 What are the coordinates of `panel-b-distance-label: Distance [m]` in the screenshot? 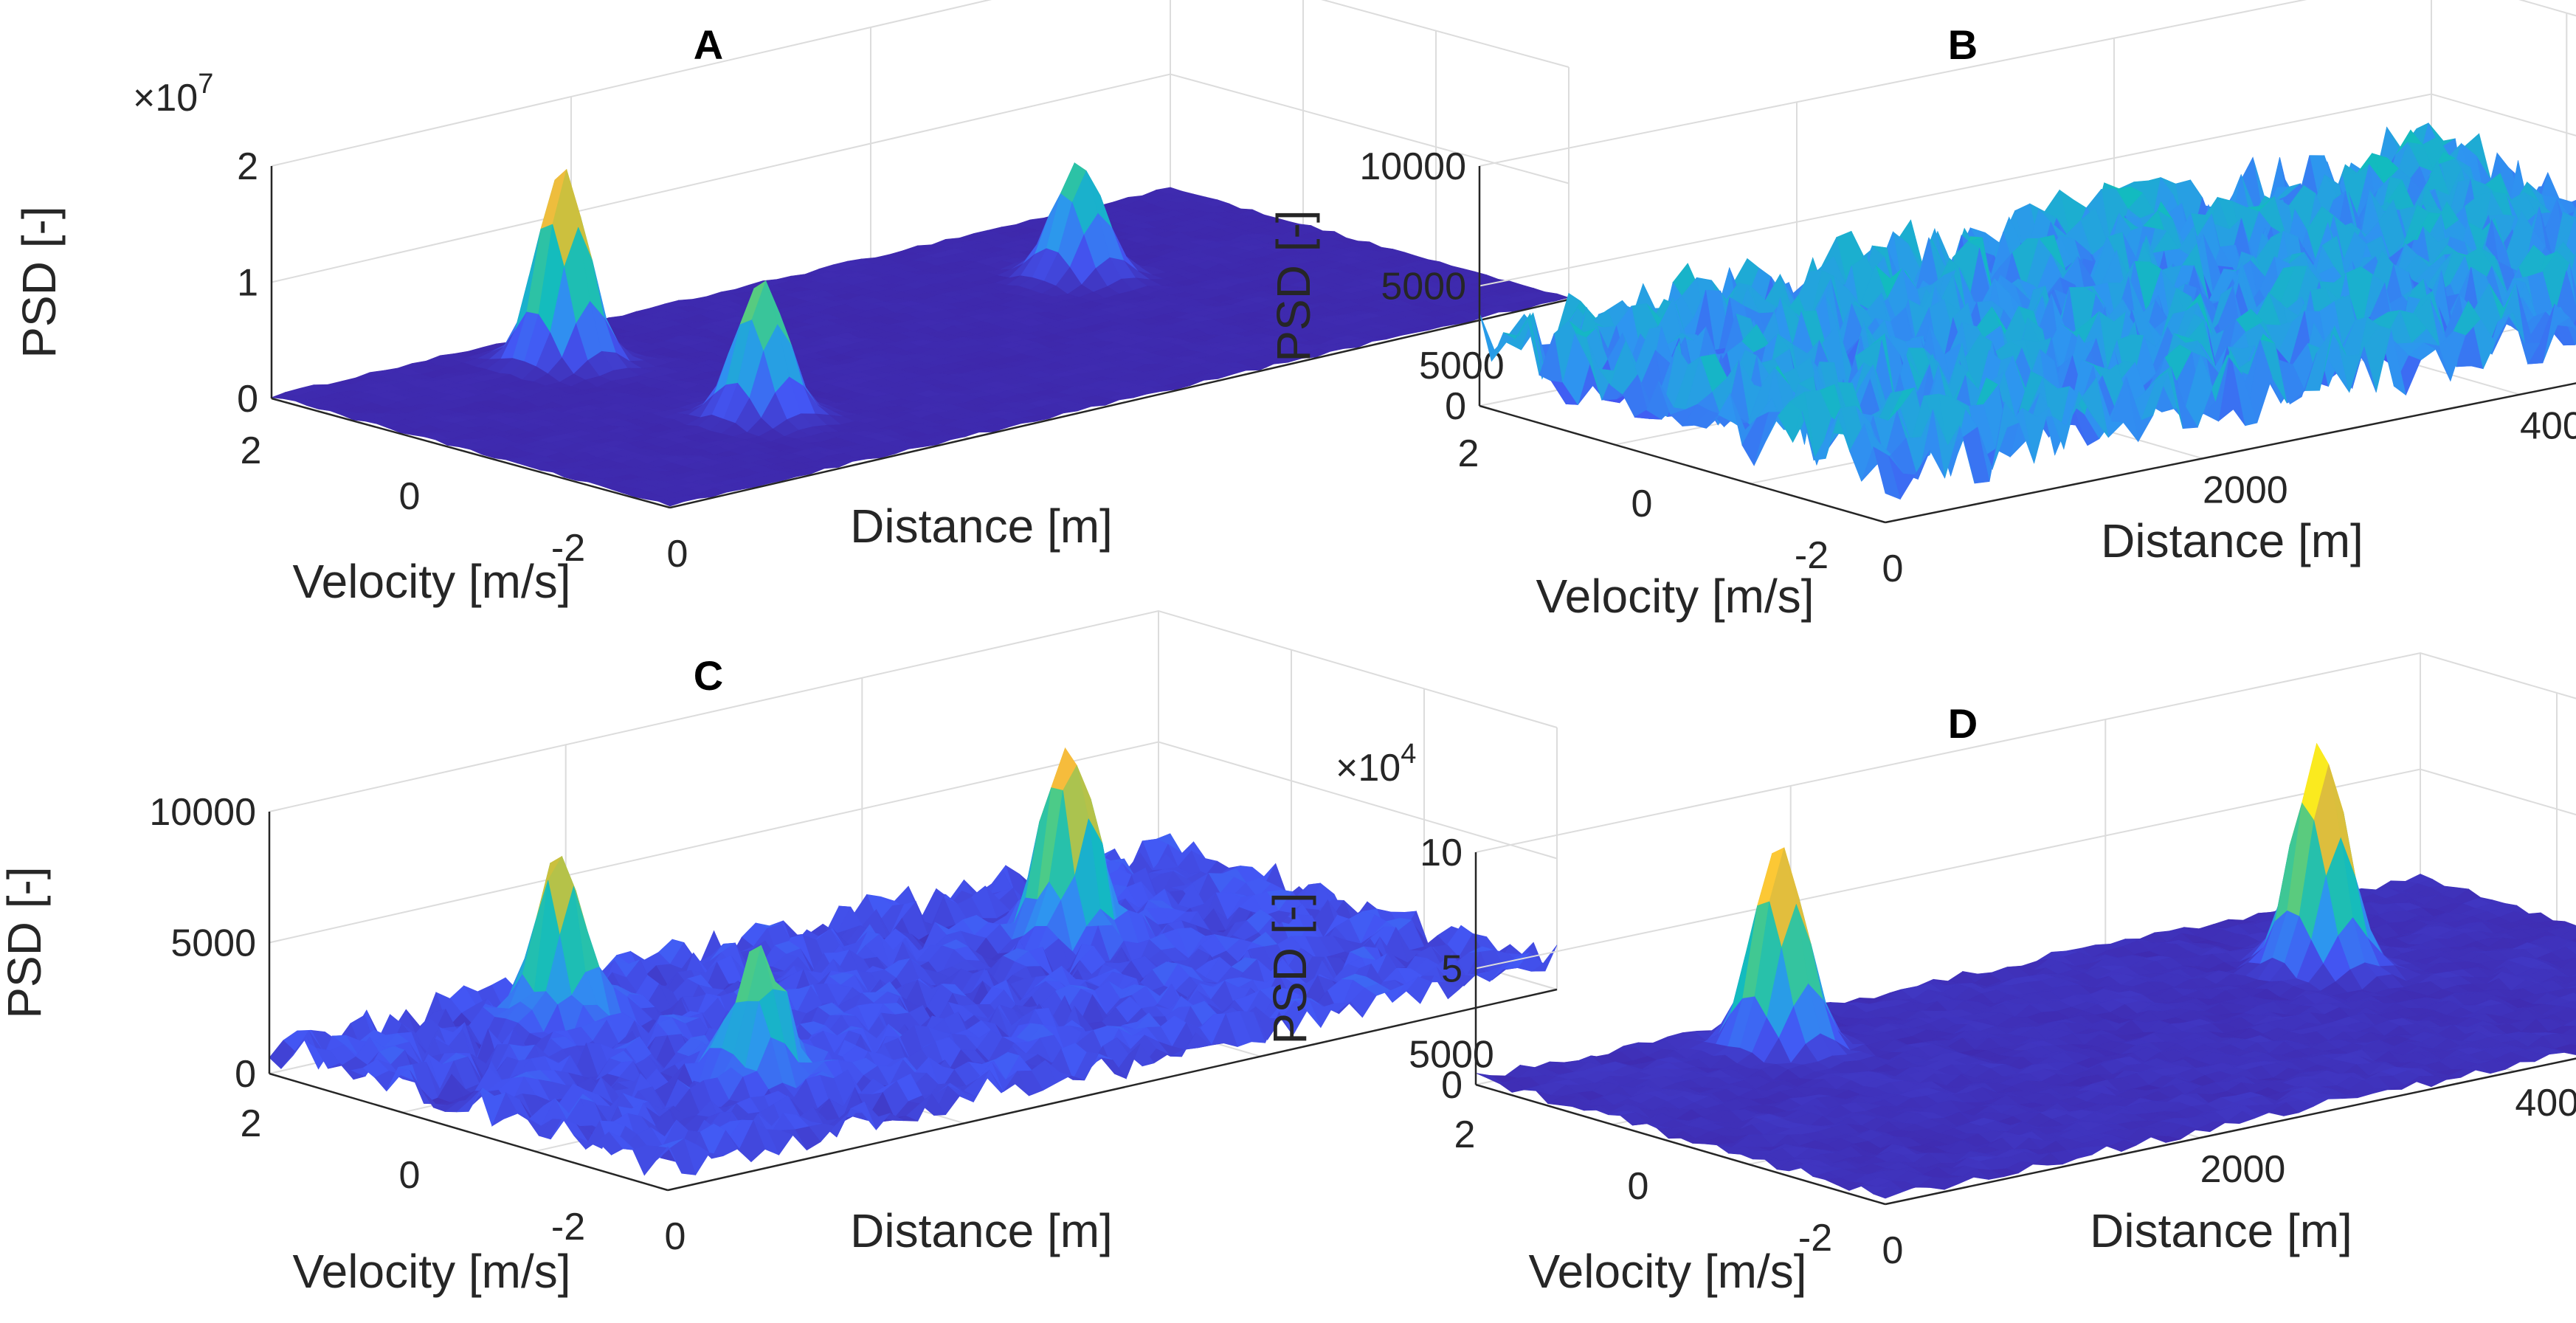 It's located at (2232, 540).